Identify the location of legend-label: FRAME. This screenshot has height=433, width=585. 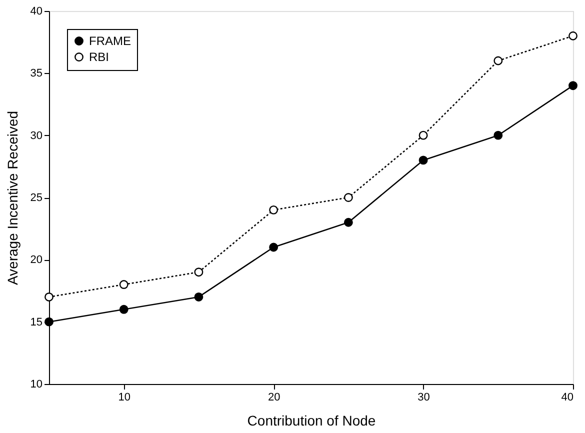
(110, 41).